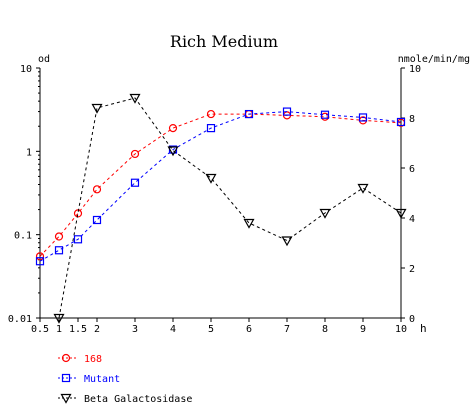 This screenshot has height=405, width=472. Describe the element at coordinates (287, 329) in the screenshot. I see `x-tick-label: 7` at that location.